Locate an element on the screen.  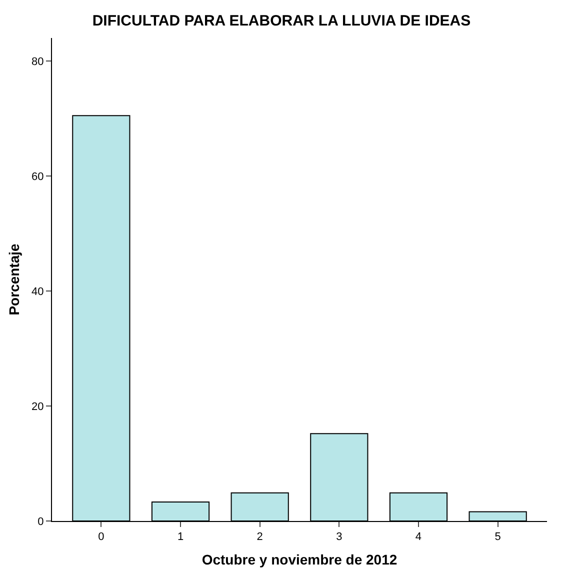
x-tick-label: 4 is located at coordinates (418, 537).